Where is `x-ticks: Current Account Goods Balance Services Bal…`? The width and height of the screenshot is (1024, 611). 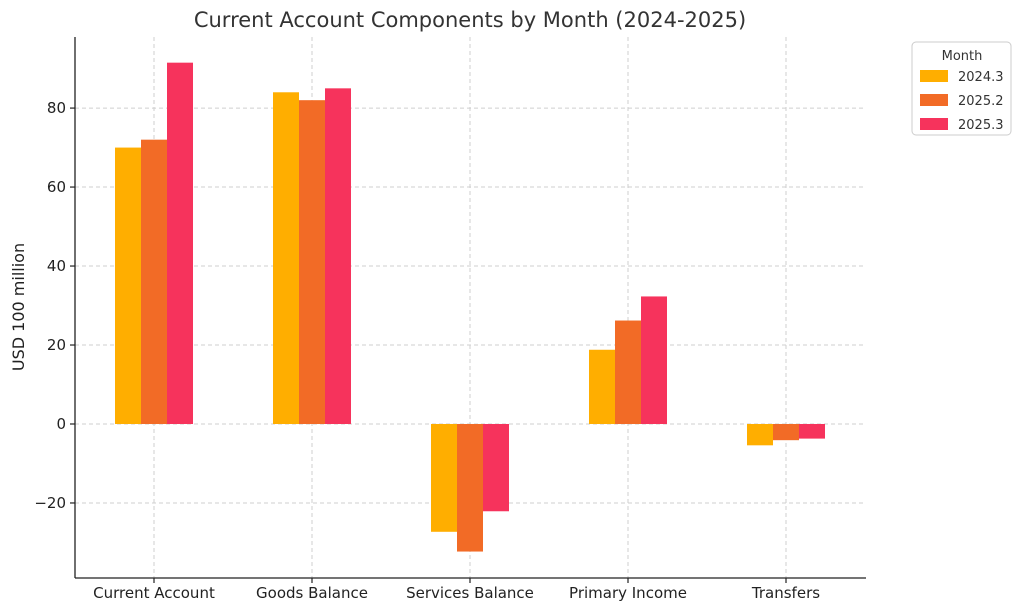 x-ticks: Current Account Goods Balance Services Bal… is located at coordinates (456, 590).